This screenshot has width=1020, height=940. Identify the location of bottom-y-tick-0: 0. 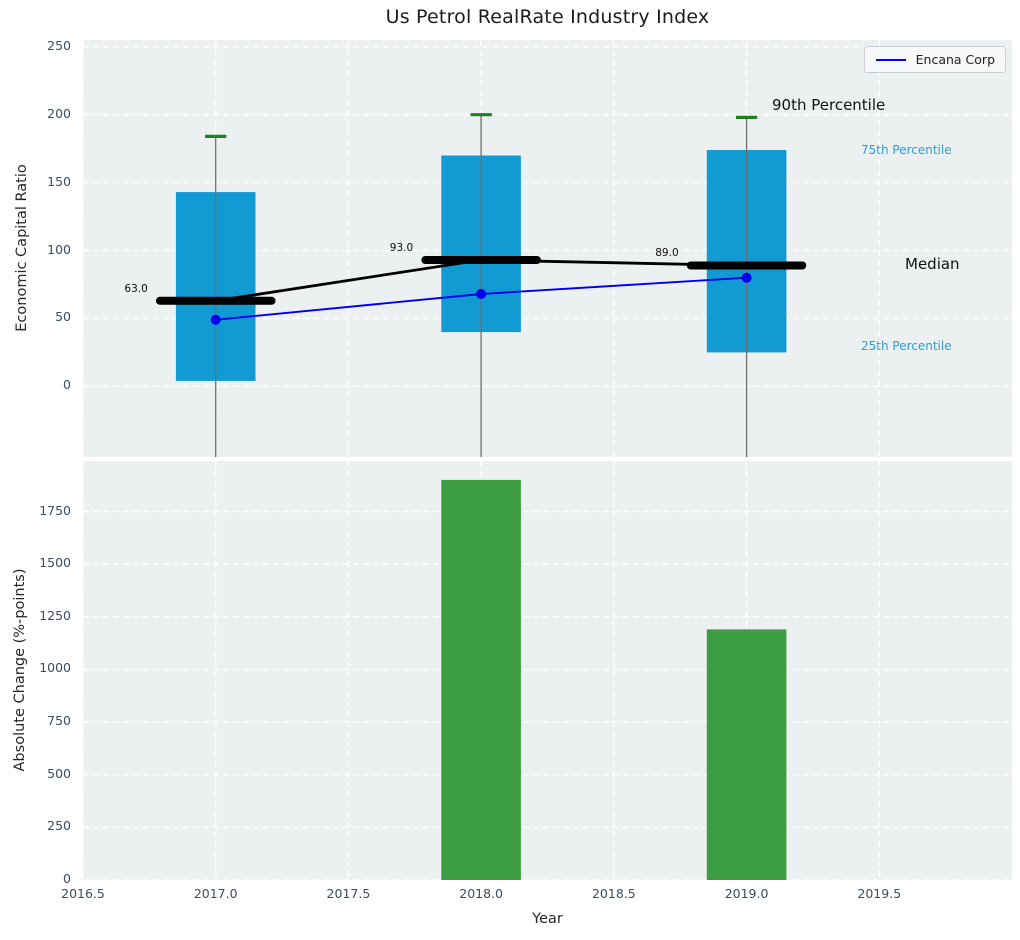
(67, 878).